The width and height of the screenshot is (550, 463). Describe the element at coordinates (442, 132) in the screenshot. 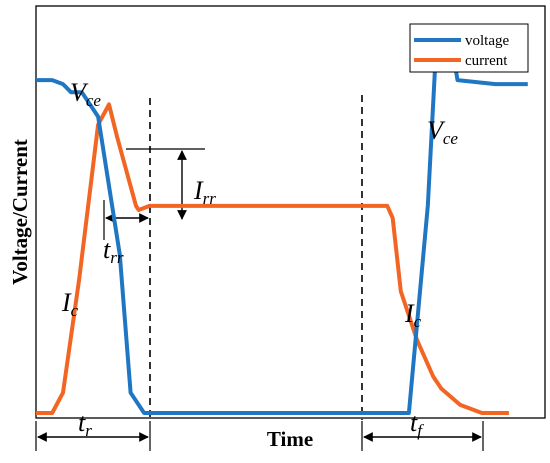

I see `vce-right-label: Vce` at that location.